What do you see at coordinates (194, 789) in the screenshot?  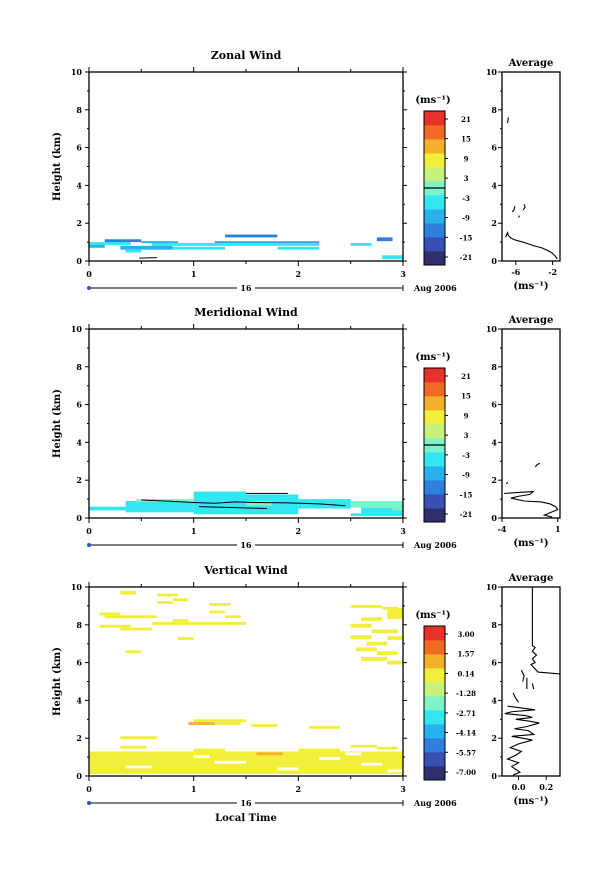 I see `x-tick-label: 1` at bounding box center [194, 789].